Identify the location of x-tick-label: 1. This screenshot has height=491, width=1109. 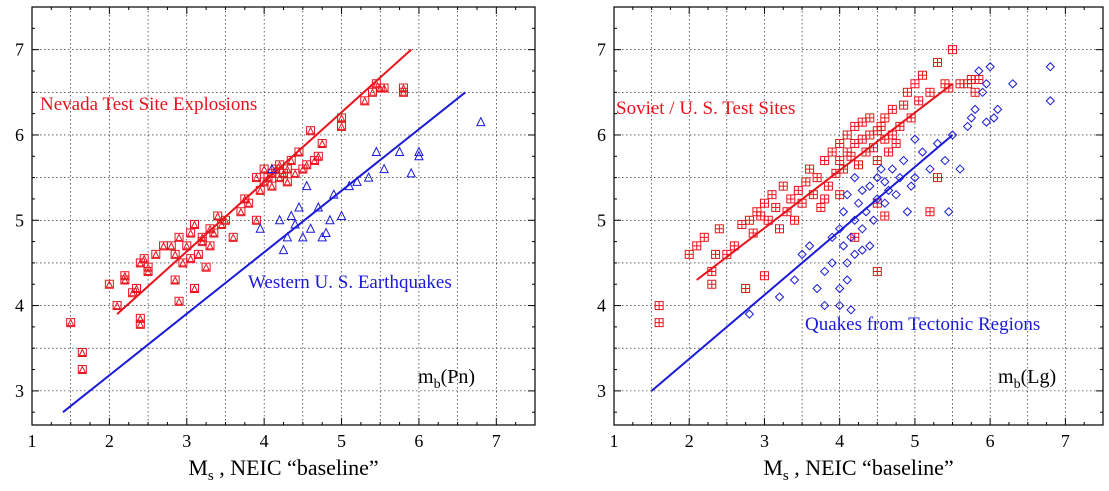
(32, 441).